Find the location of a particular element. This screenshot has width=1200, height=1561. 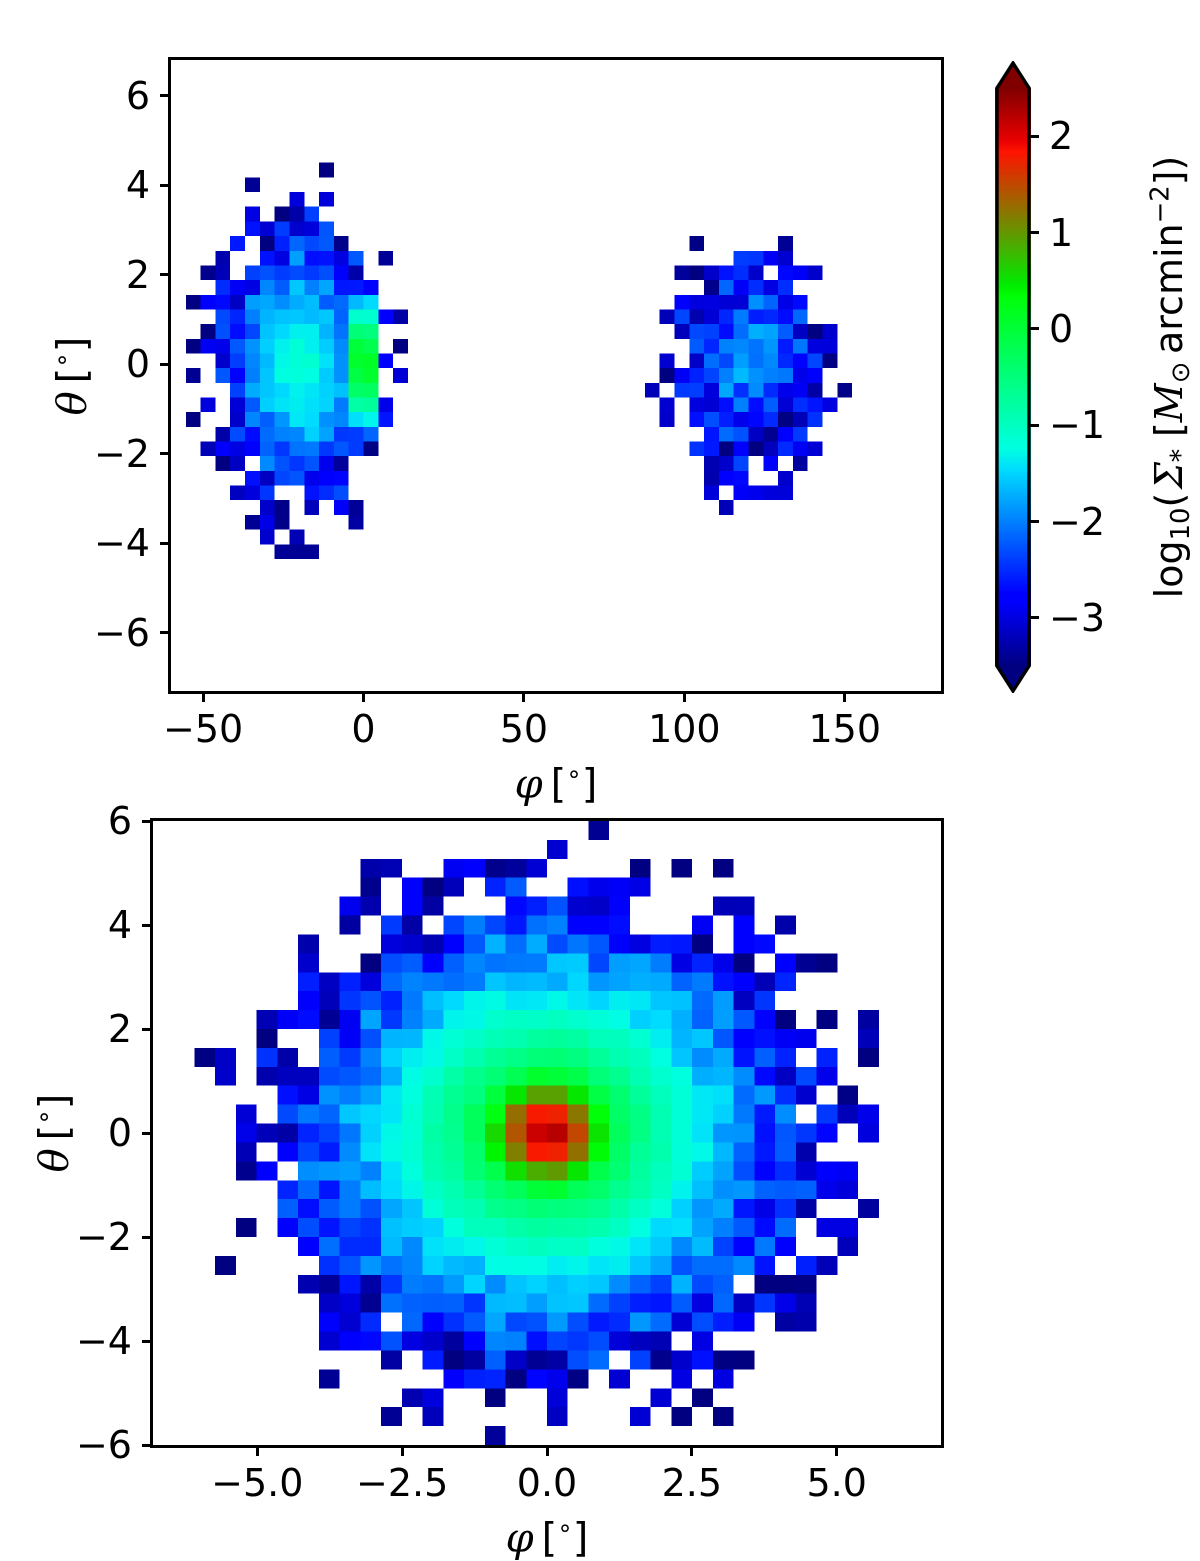

colorbar-gradient is located at coordinates (1013, 377).